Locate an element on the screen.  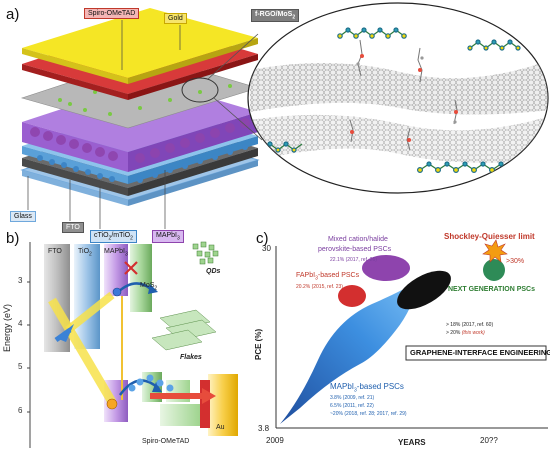
panel-a-letter: a) is located at coordinates (13, 14).